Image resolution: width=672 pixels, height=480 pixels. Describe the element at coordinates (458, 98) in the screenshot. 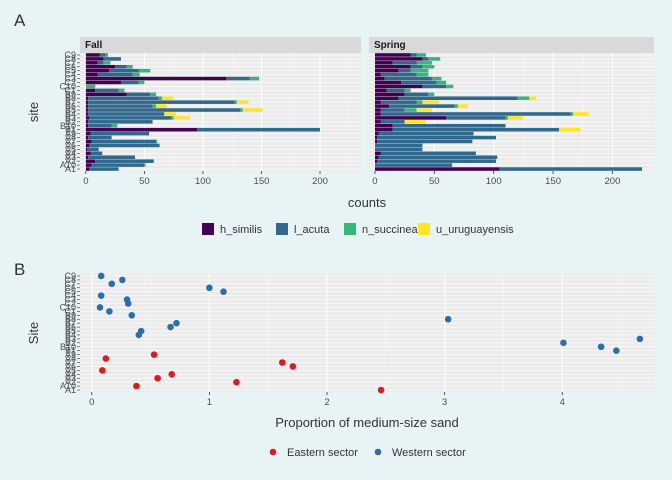

I see `bar-spring-B9-l-acuta` at that location.